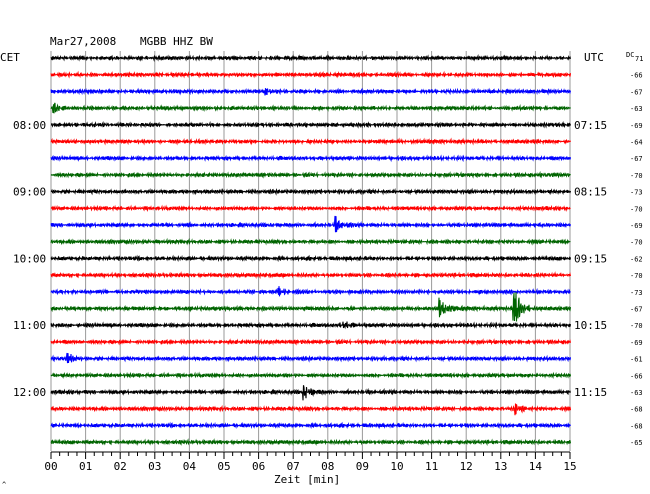  I want to click on right-hour-label: 07:15, so click(590, 125).